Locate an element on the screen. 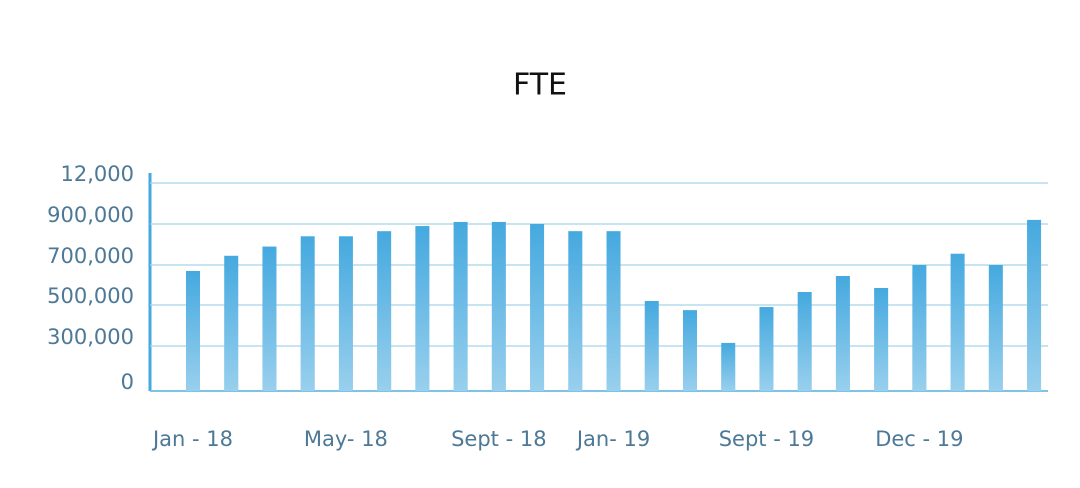 The height and width of the screenshot is (488, 1080). chart-title: FTE is located at coordinates (540, 85).